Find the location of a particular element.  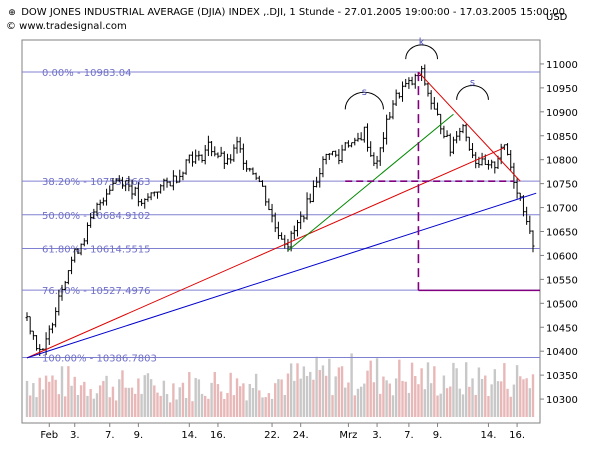

pattern-label: k is located at coordinates (422, 42).